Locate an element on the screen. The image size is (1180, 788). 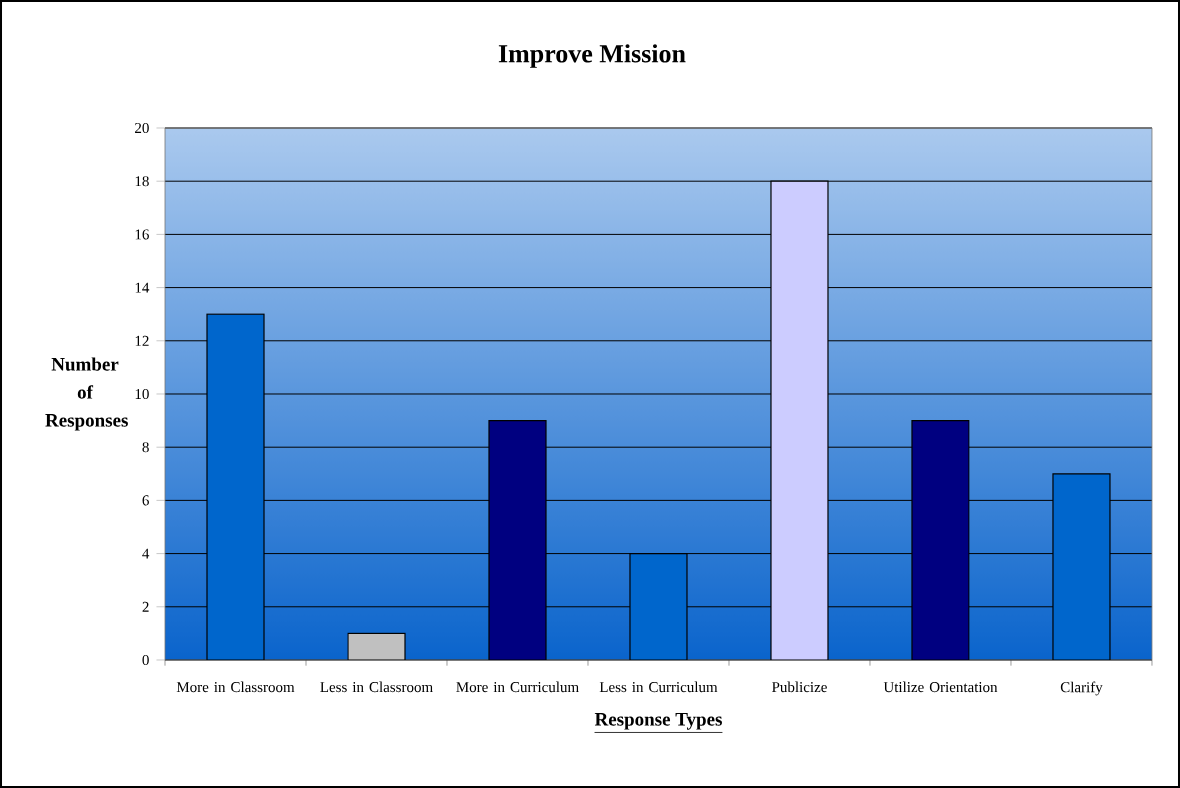
x-tick-label: Less in Curriculum is located at coordinates (658, 687).